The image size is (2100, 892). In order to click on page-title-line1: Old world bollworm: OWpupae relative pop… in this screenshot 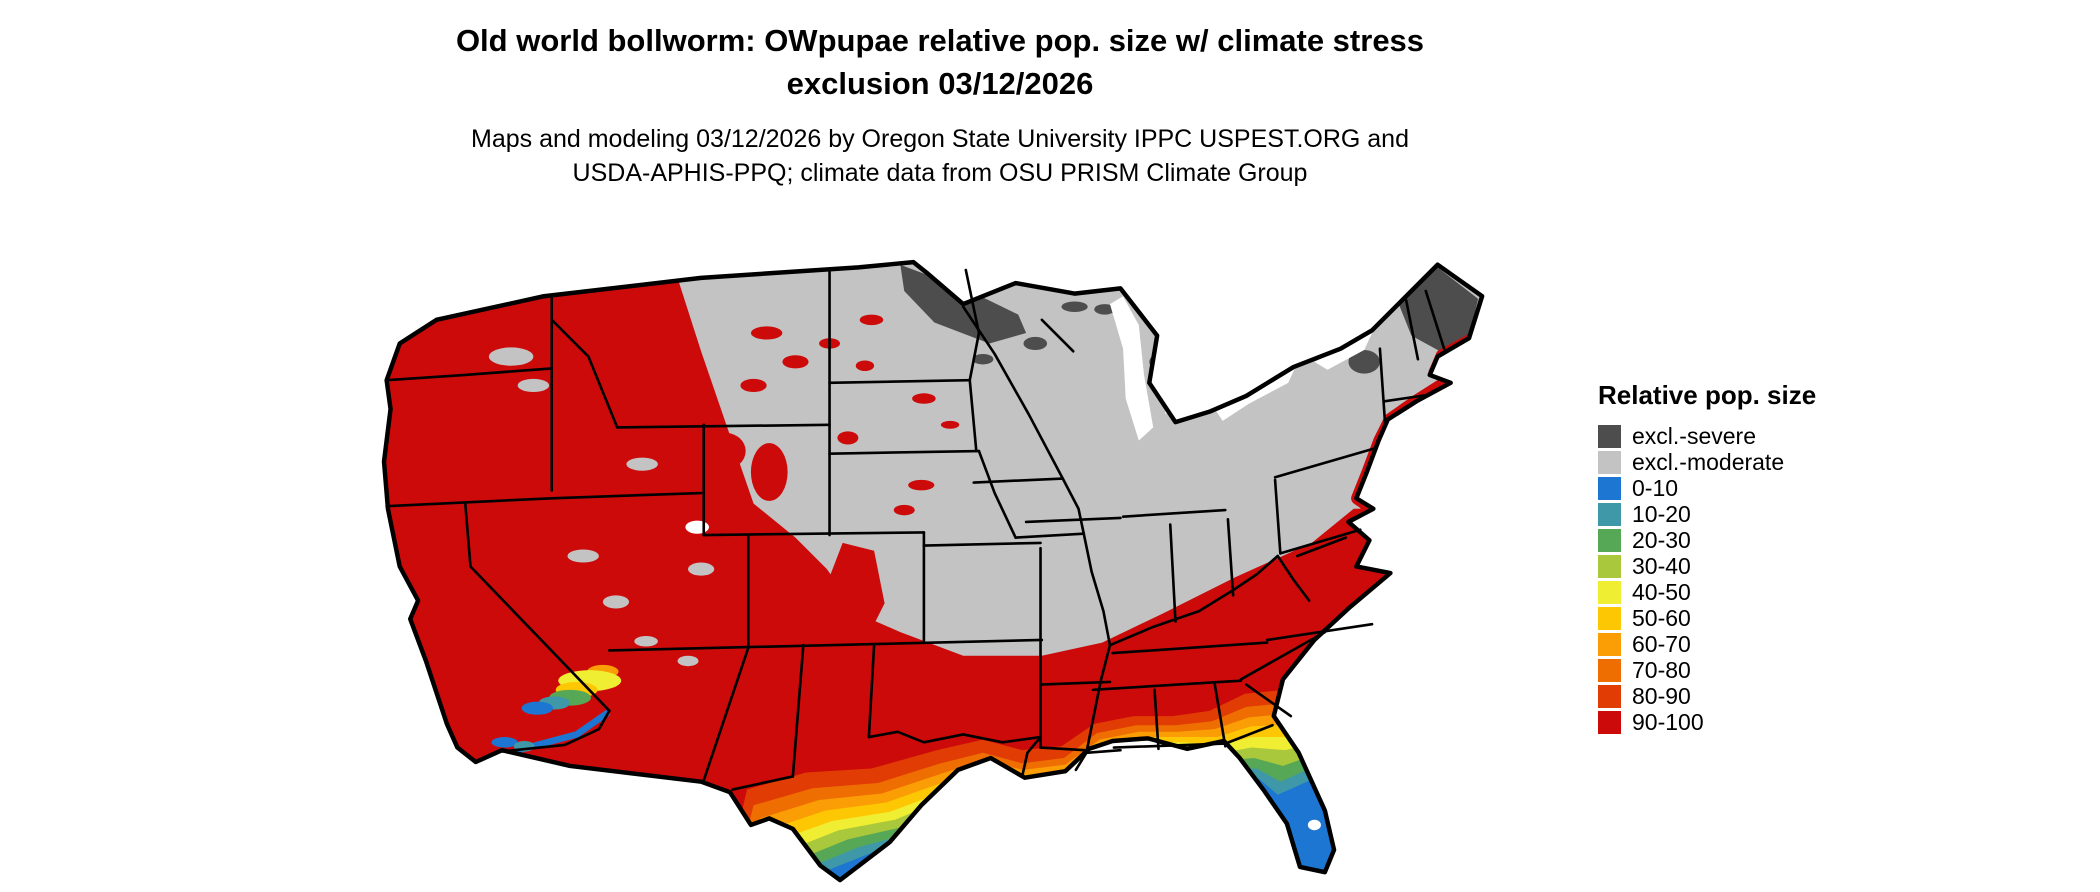, I will do `click(940, 40)`.